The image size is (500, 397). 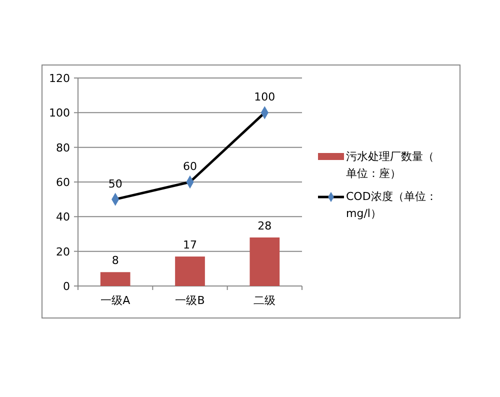 What do you see at coordinates (63, 217) in the screenshot?
I see `y-tick-label: 40` at bounding box center [63, 217].